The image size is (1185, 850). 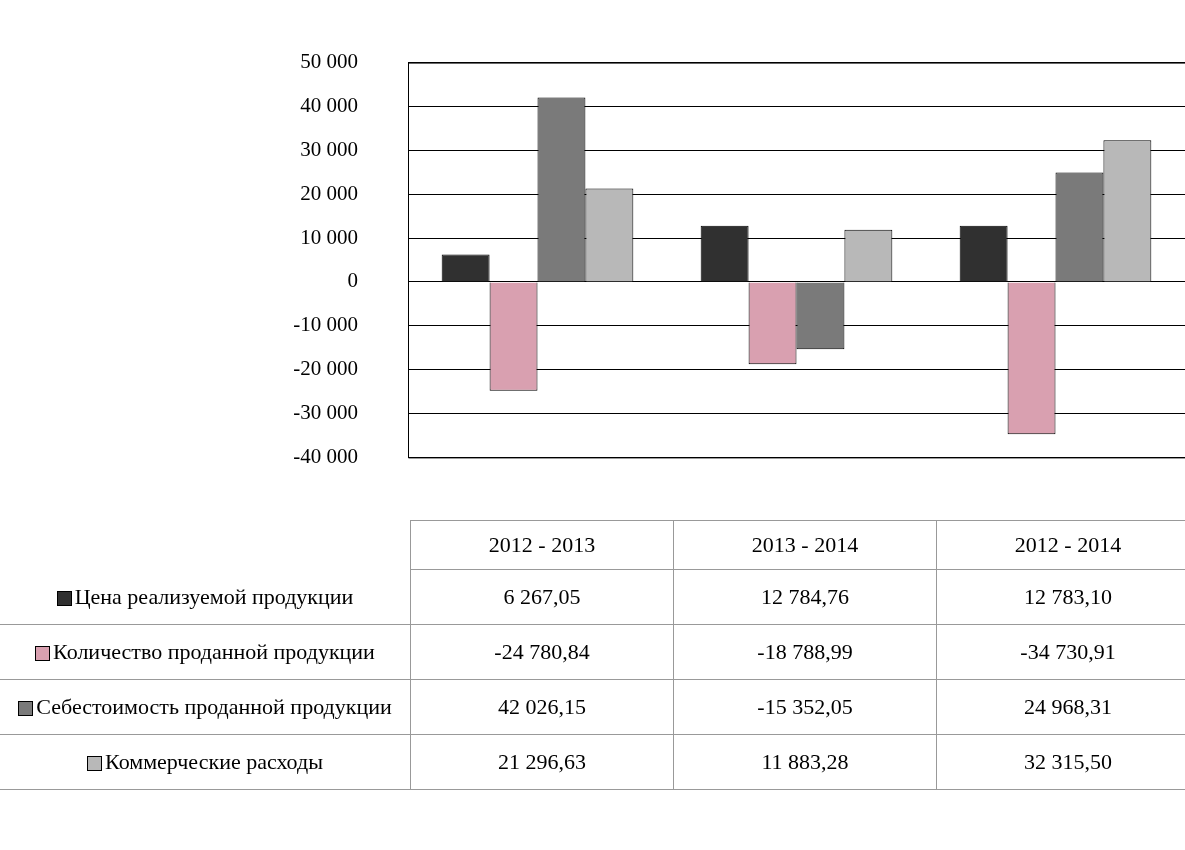 What do you see at coordinates (329, 104) in the screenshot?
I see `y-tick-label: 40 000` at bounding box center [329, 104].